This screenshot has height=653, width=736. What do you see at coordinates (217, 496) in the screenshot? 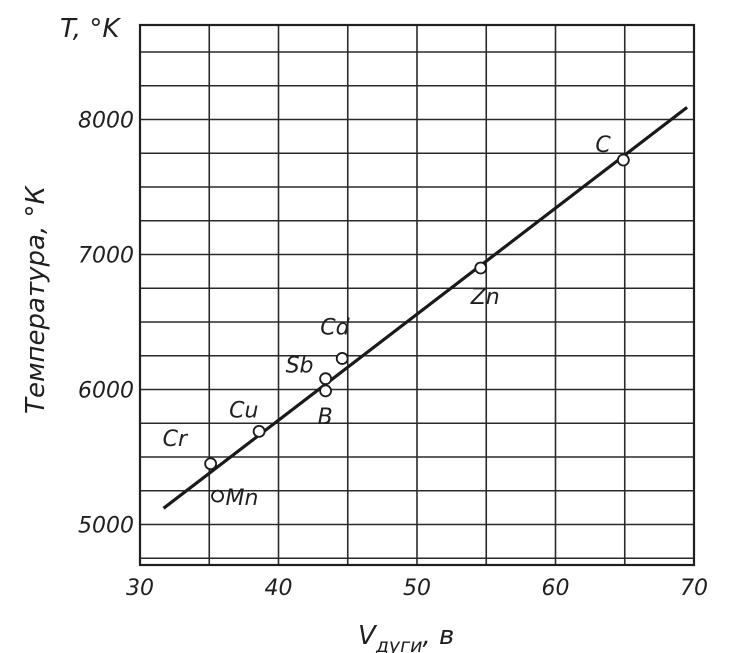
I see `data-point-mn` at bounding box center [217, 496].